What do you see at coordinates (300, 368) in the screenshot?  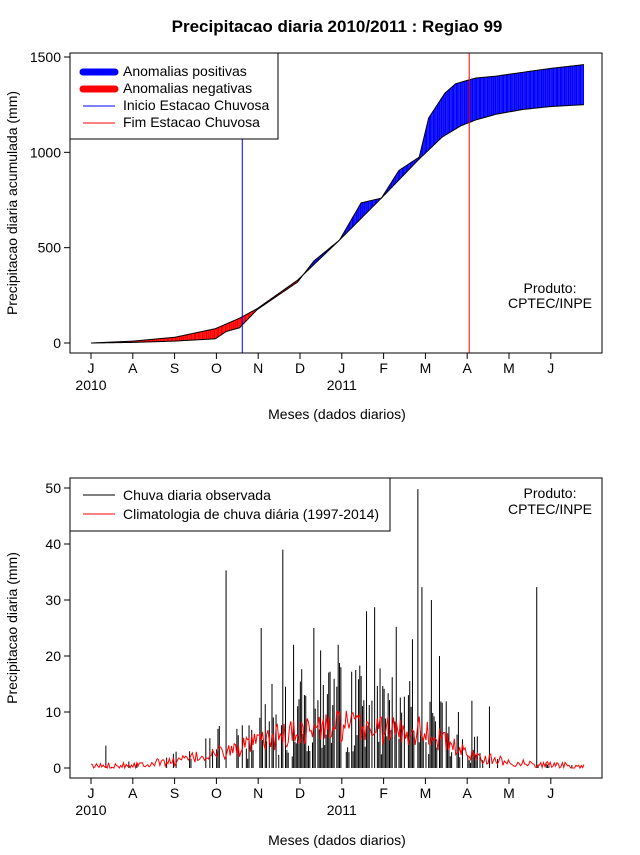 I see `top-x-tick-label: D` at bounding box center [300, 368].